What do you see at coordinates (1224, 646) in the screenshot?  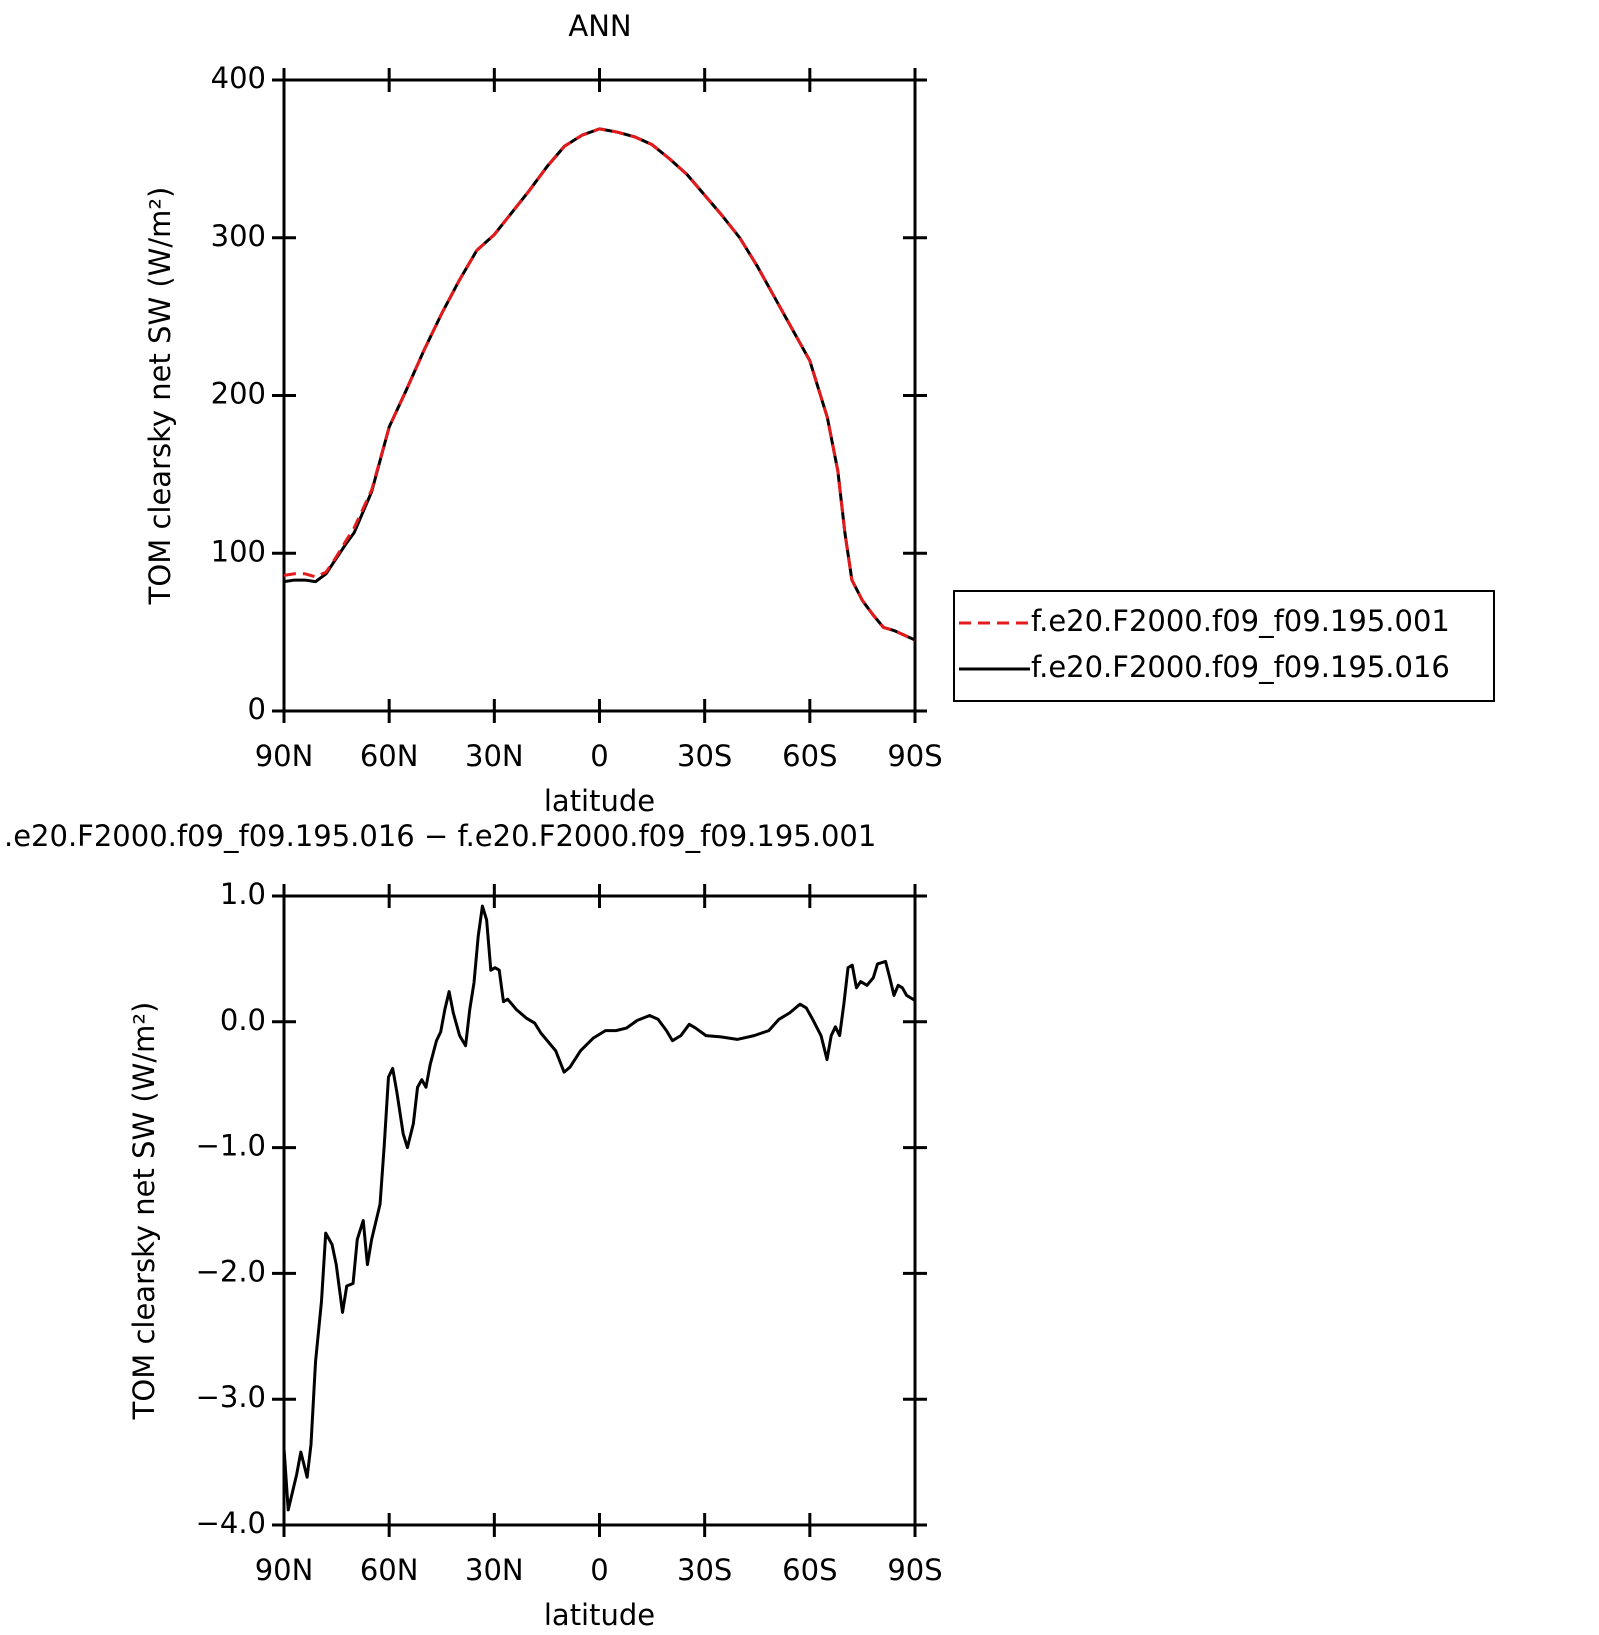 I see `legend-box` at bounding box center [1224, 646].